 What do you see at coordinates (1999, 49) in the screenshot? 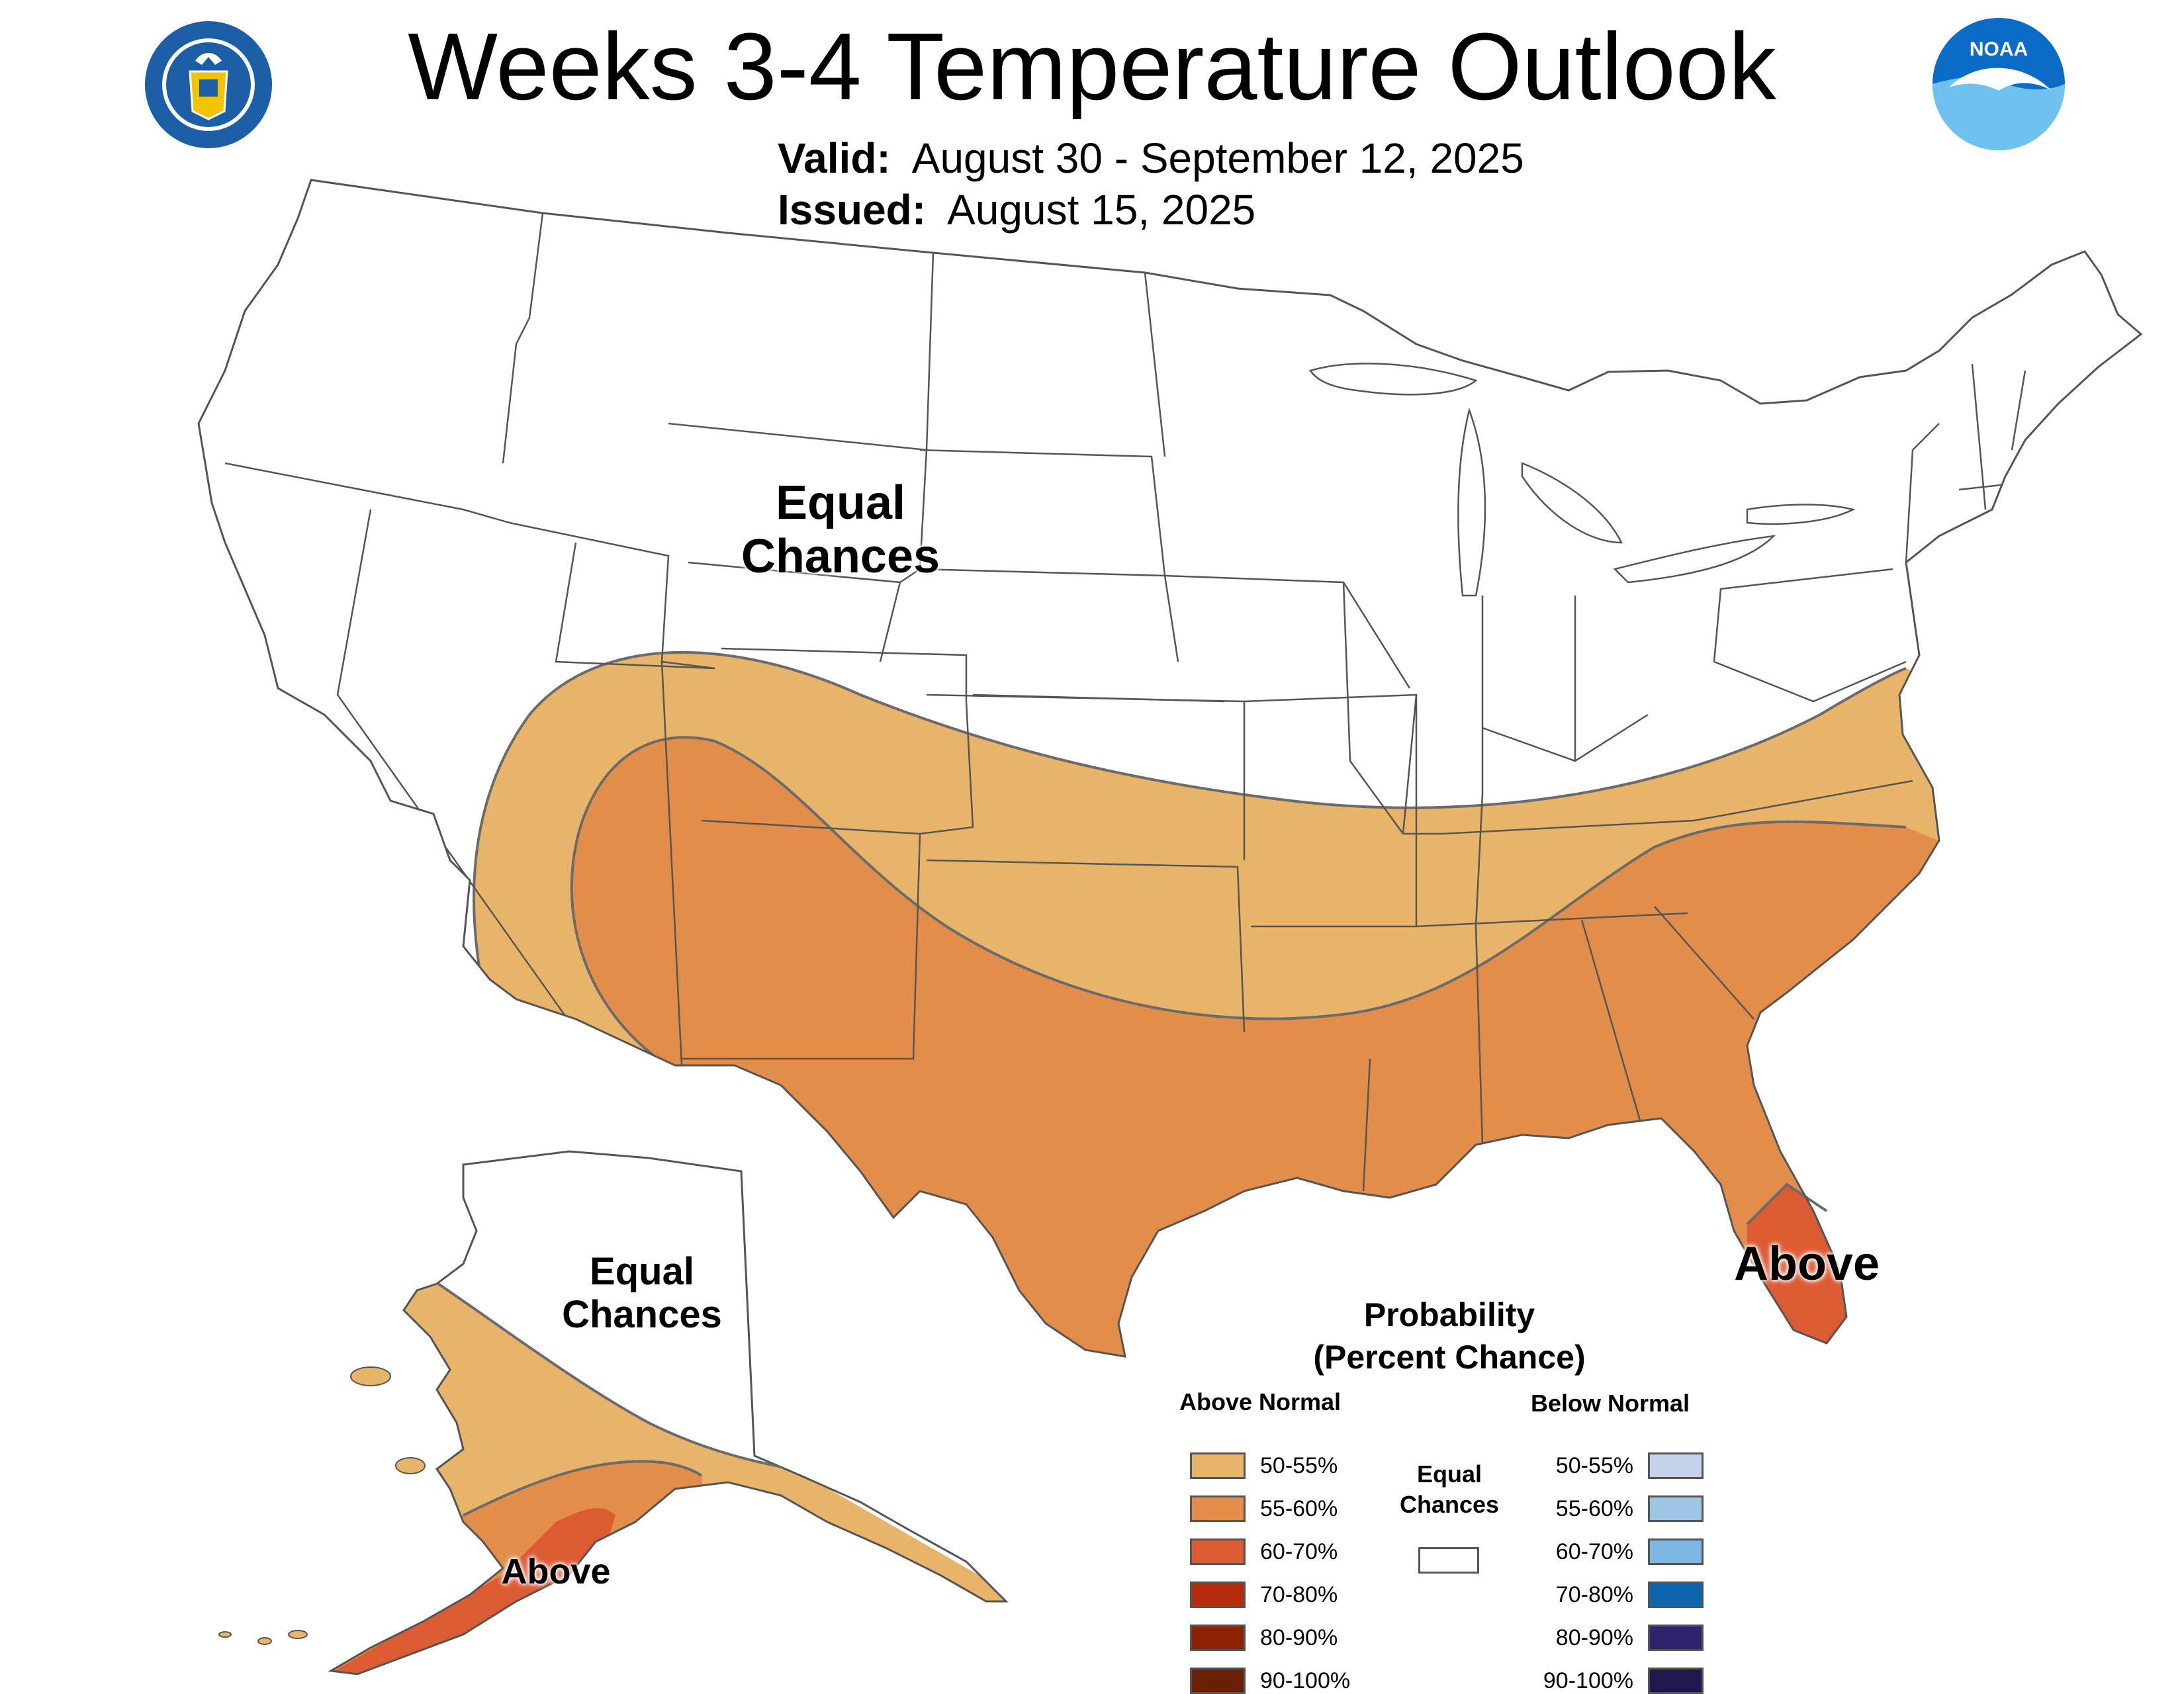
I see `noaa-logo-text: NOAA` at bounding box center [1999, 49].